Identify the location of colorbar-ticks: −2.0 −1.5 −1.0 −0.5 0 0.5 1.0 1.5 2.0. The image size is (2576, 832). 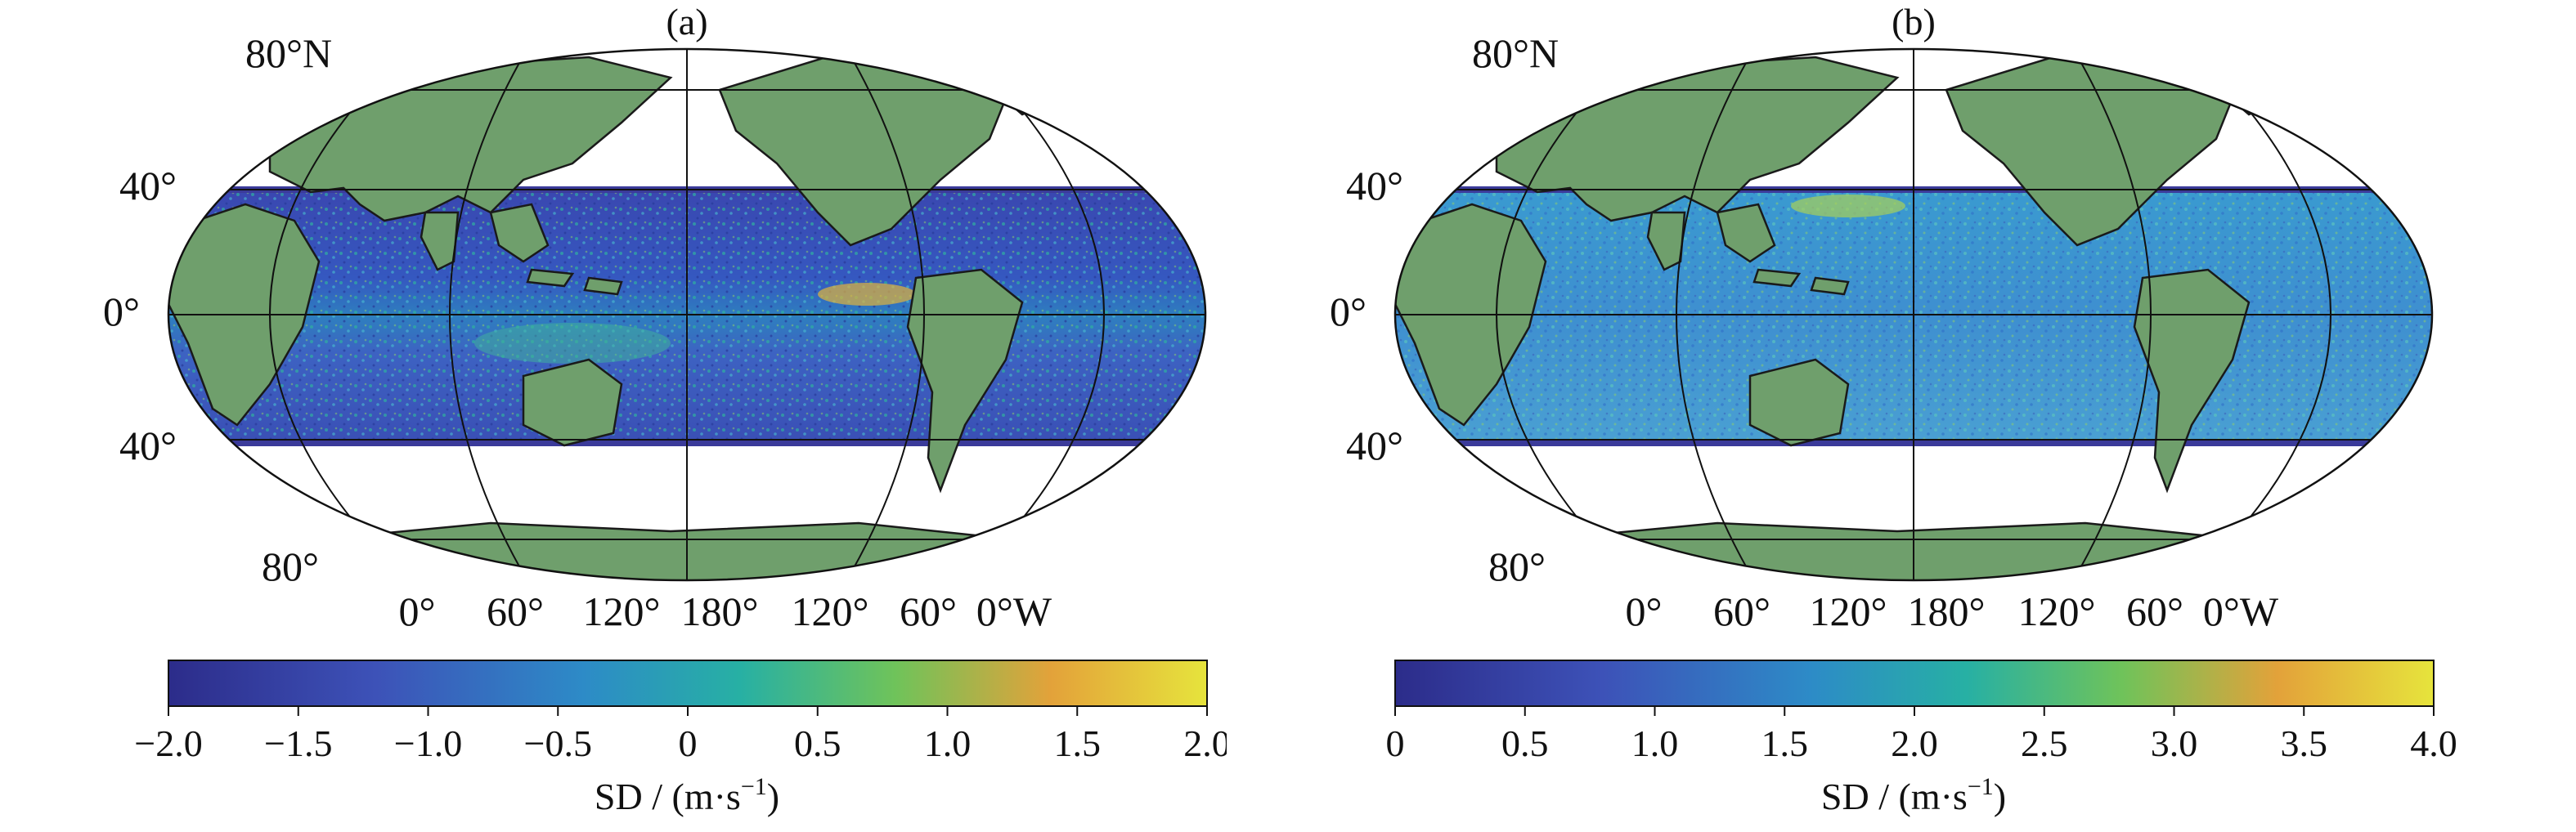
(683, 735).